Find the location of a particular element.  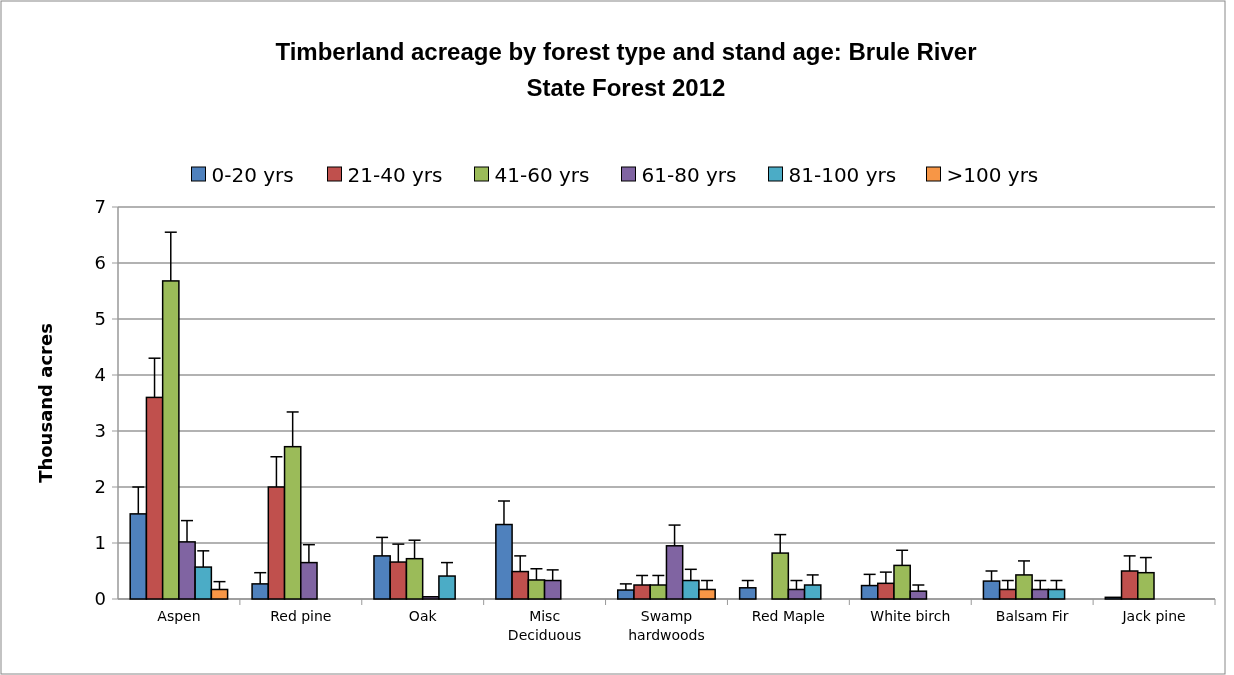

legend-label: >100 yrs is located at coordinates (992, 175).